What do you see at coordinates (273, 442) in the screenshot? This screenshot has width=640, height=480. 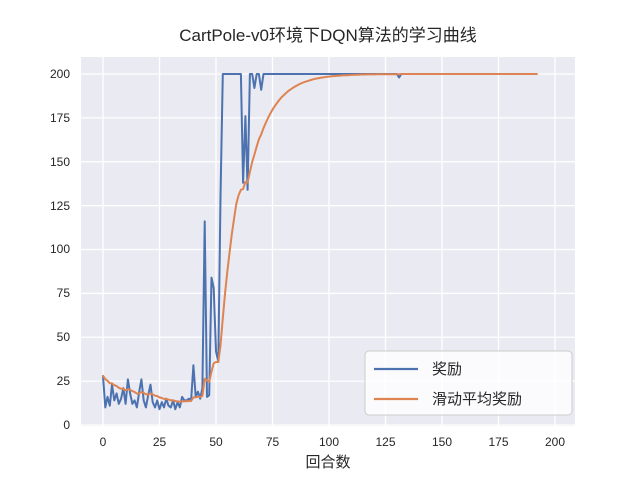 I see `x-tick: 75` at bounding box center [273, 442].